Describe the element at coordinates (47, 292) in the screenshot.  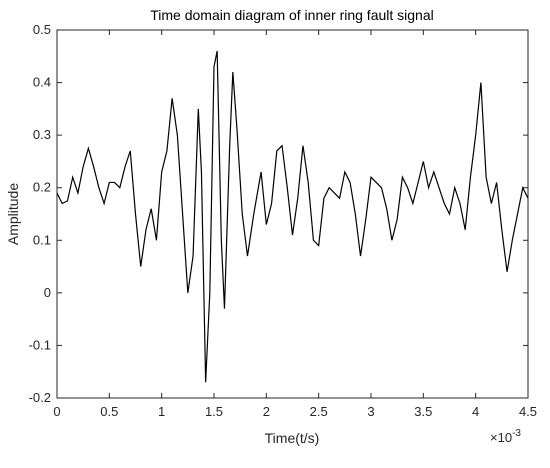
I see `y-tick-label: 0` at that location.